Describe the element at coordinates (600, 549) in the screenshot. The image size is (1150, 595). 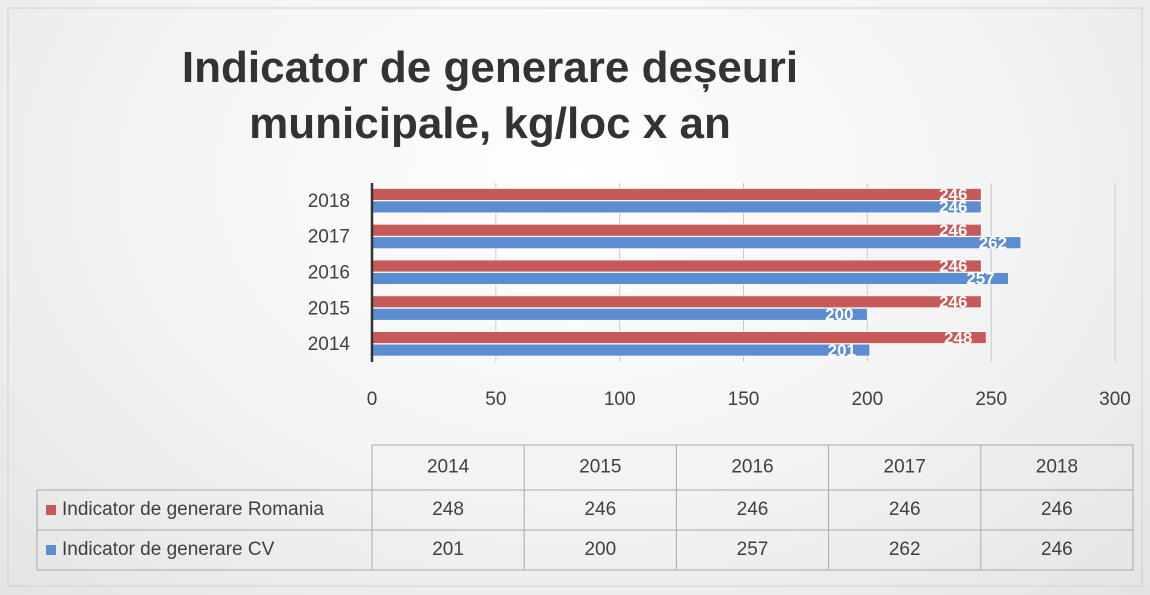
I see `table-cell: 200` at that location.